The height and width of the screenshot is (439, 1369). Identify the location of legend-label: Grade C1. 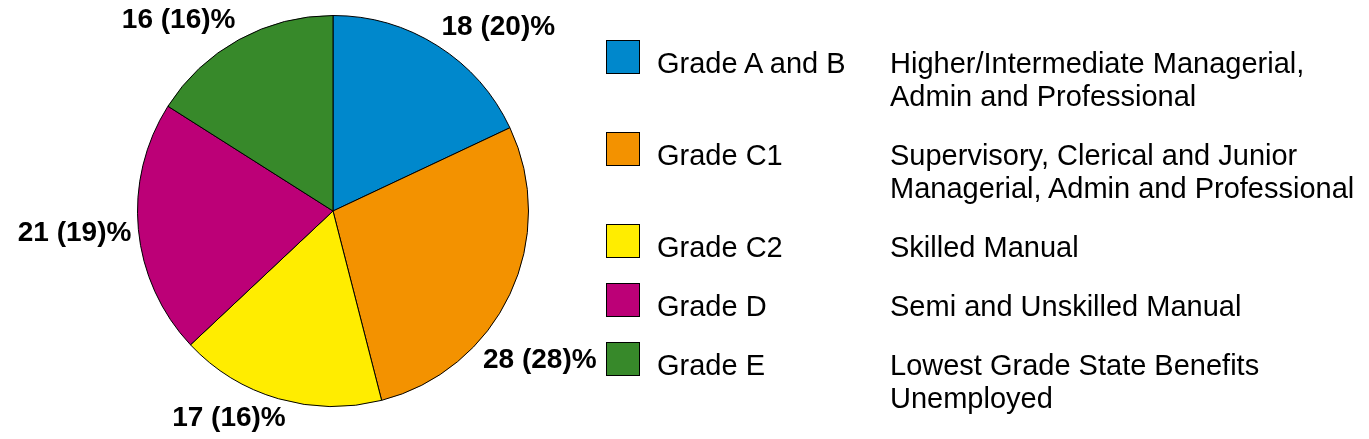
(720, 155).